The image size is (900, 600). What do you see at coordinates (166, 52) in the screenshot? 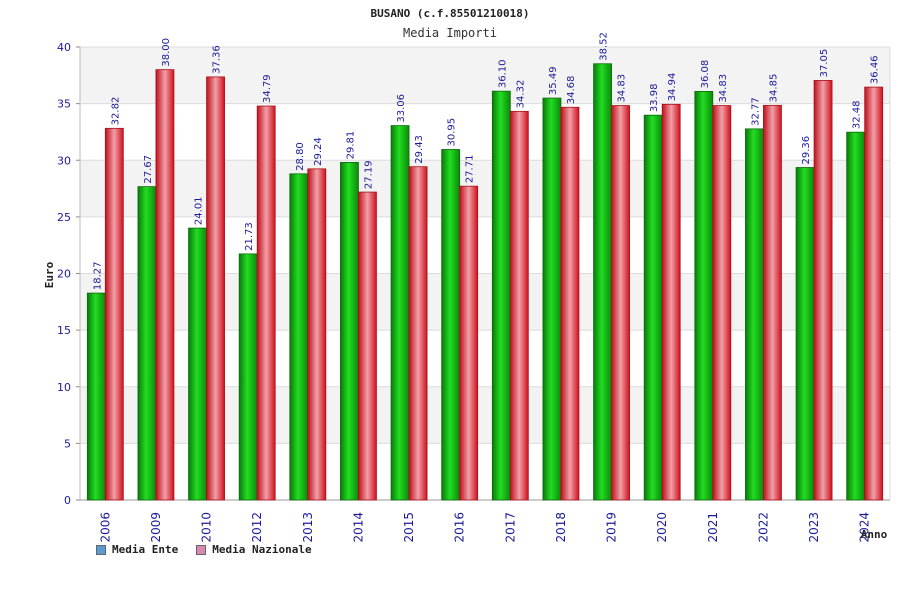
I see `value-label-media-nazionale-2009: 38.00` at bounding box center [166, 52].